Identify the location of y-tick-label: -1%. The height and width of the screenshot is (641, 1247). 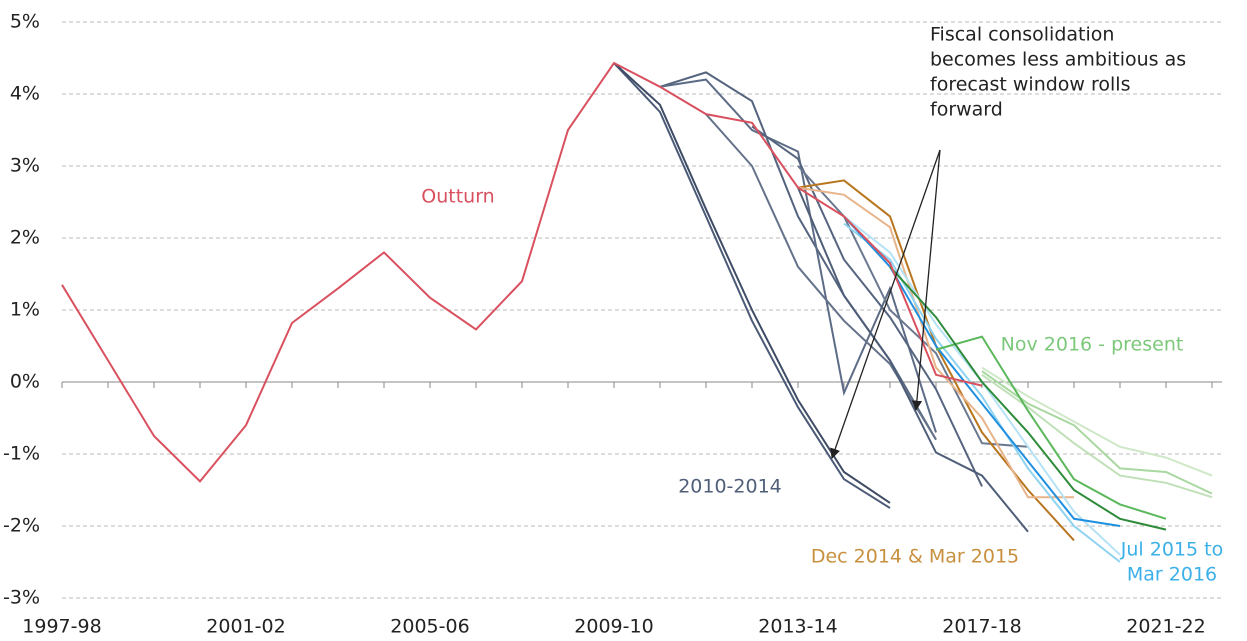
(21, 454).